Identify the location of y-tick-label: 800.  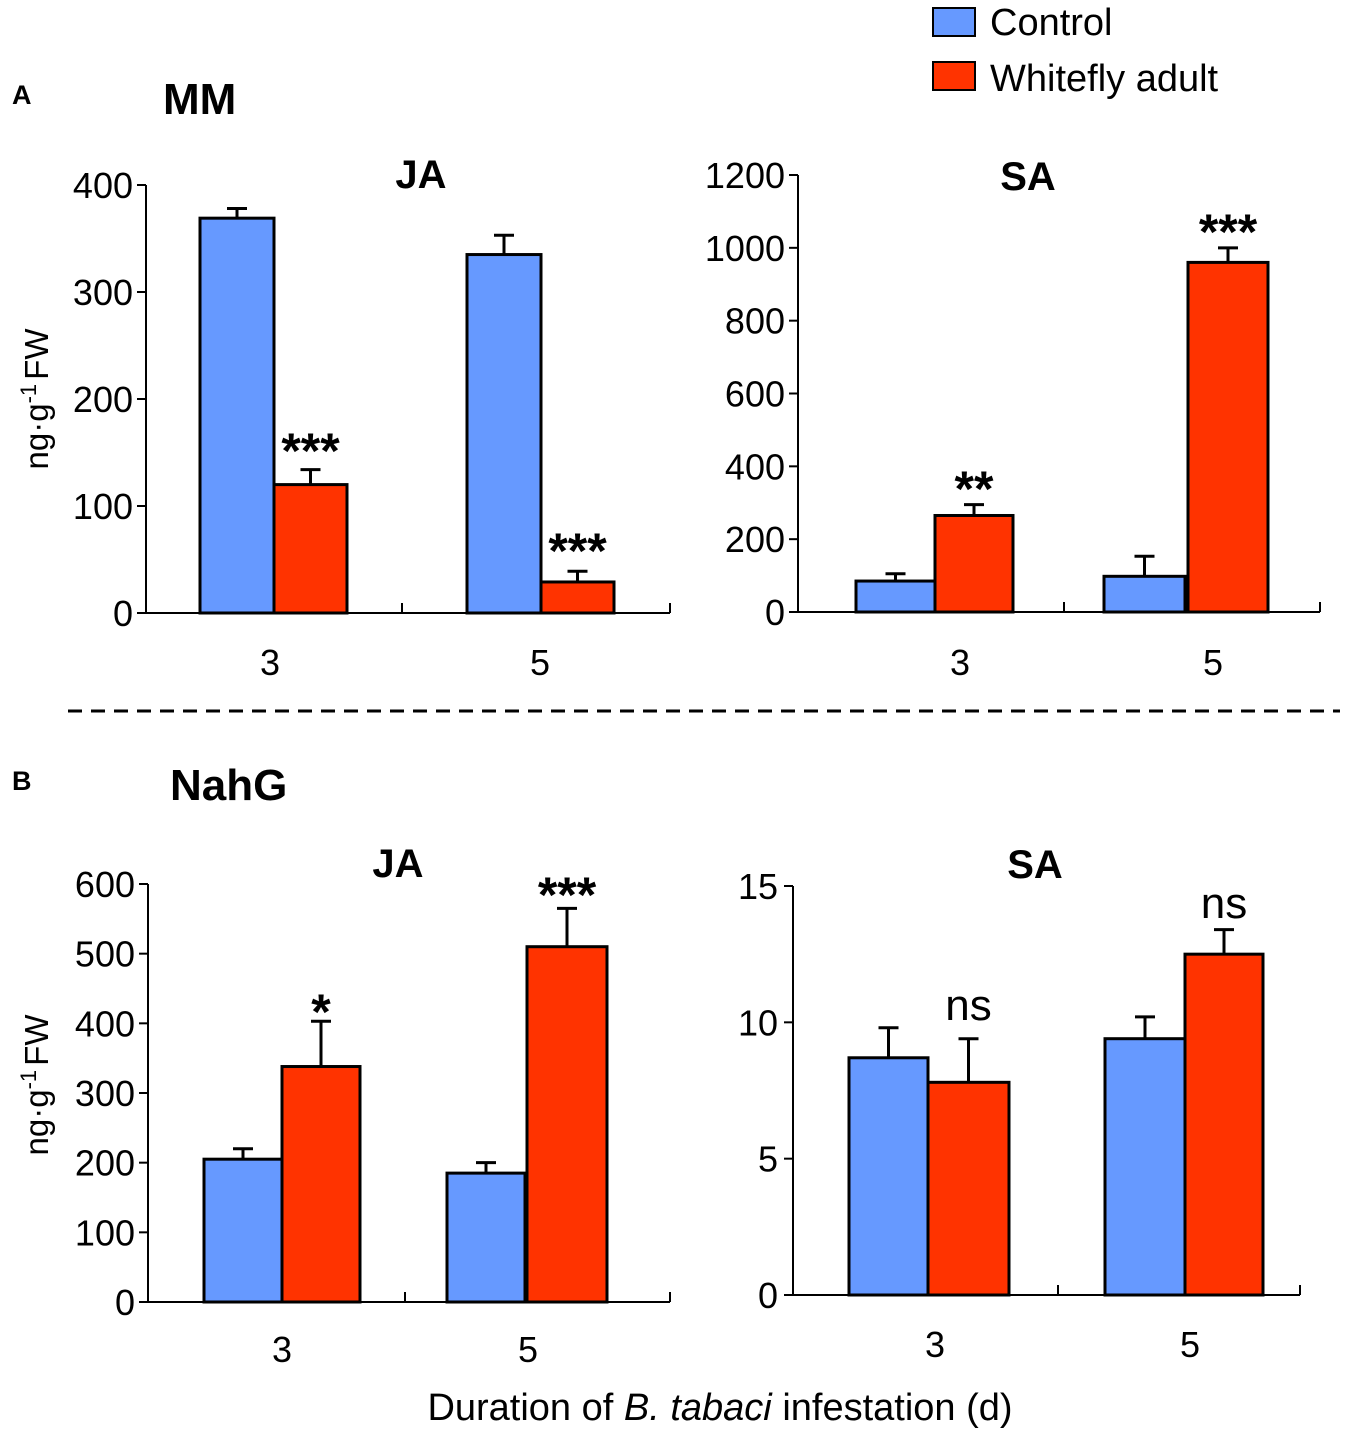
(755, 321).